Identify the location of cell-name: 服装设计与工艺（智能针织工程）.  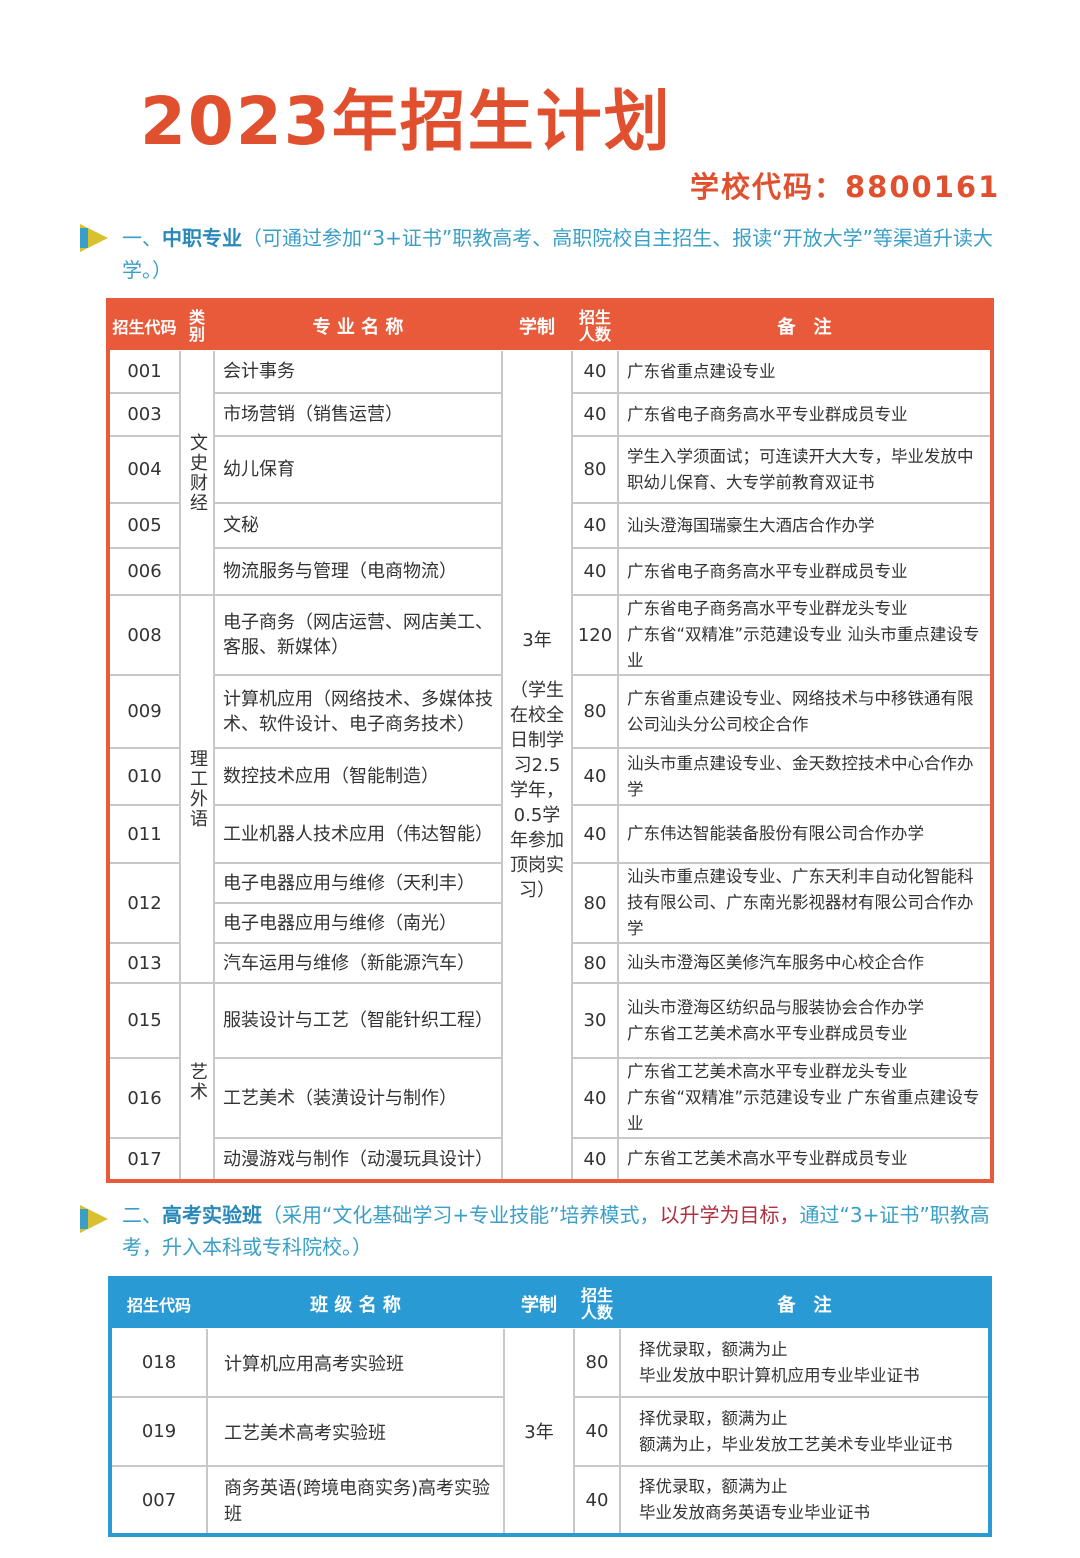
(358, 1020).